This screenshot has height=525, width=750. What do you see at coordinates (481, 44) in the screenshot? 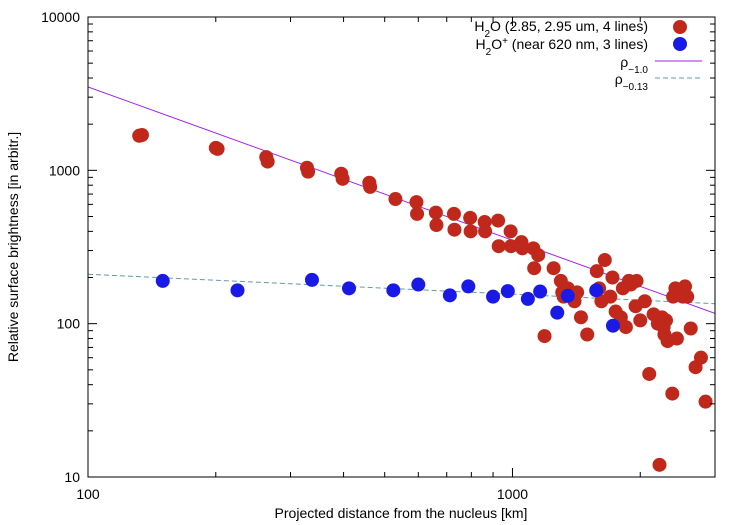
I see `legend-h2op-a: H` at bounding box center [481, 44].